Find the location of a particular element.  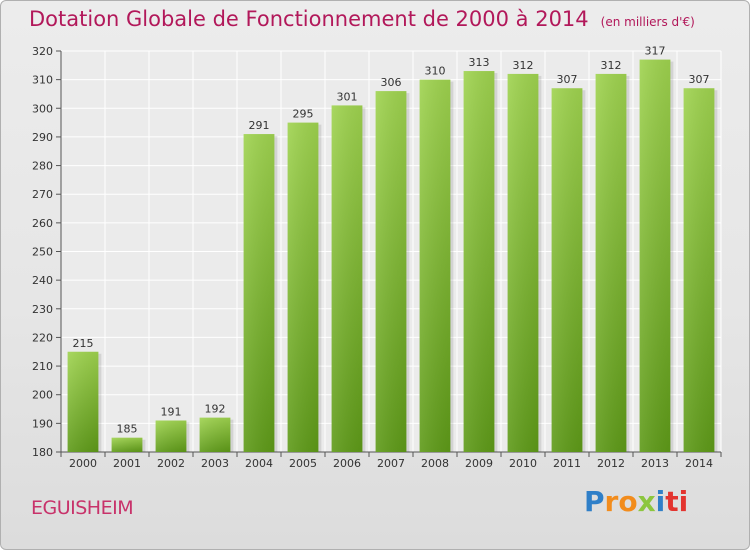

x-tick-label: 2012 is located at coordinates (611, 463).